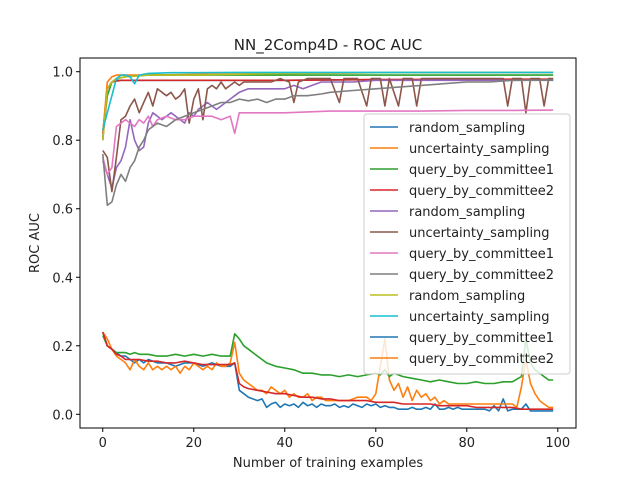 The width and height of the screenshot is (640, 480). I want to click on y-axis-label: ROC AUC, so click(35, 243).